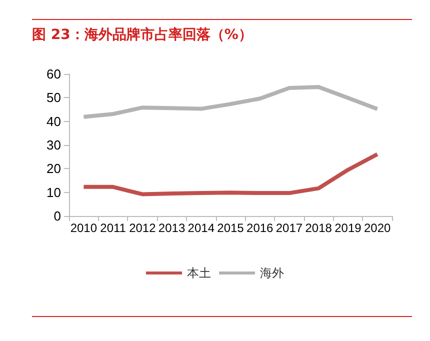 Image resolution: width=430 pixels, height=341 pixels. Describe the element at coordinates (172, 228) in the screenshot. I see `x-tick-label: 2013` at that location.